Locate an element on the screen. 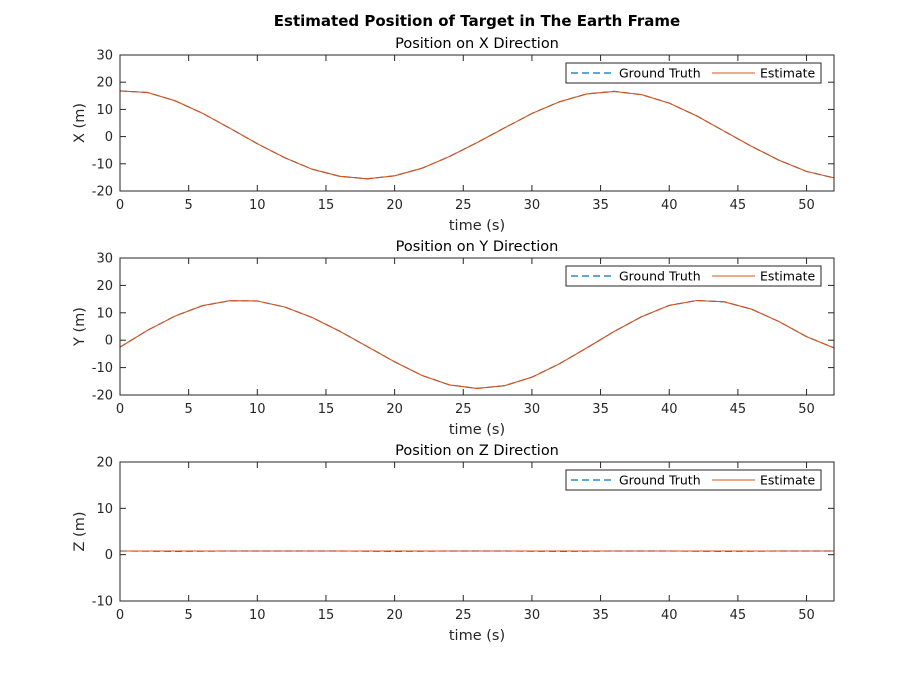 The width and height of the screenshot is (922, 682). y-axis-label: X (m) is located at coordinates (80, 123).